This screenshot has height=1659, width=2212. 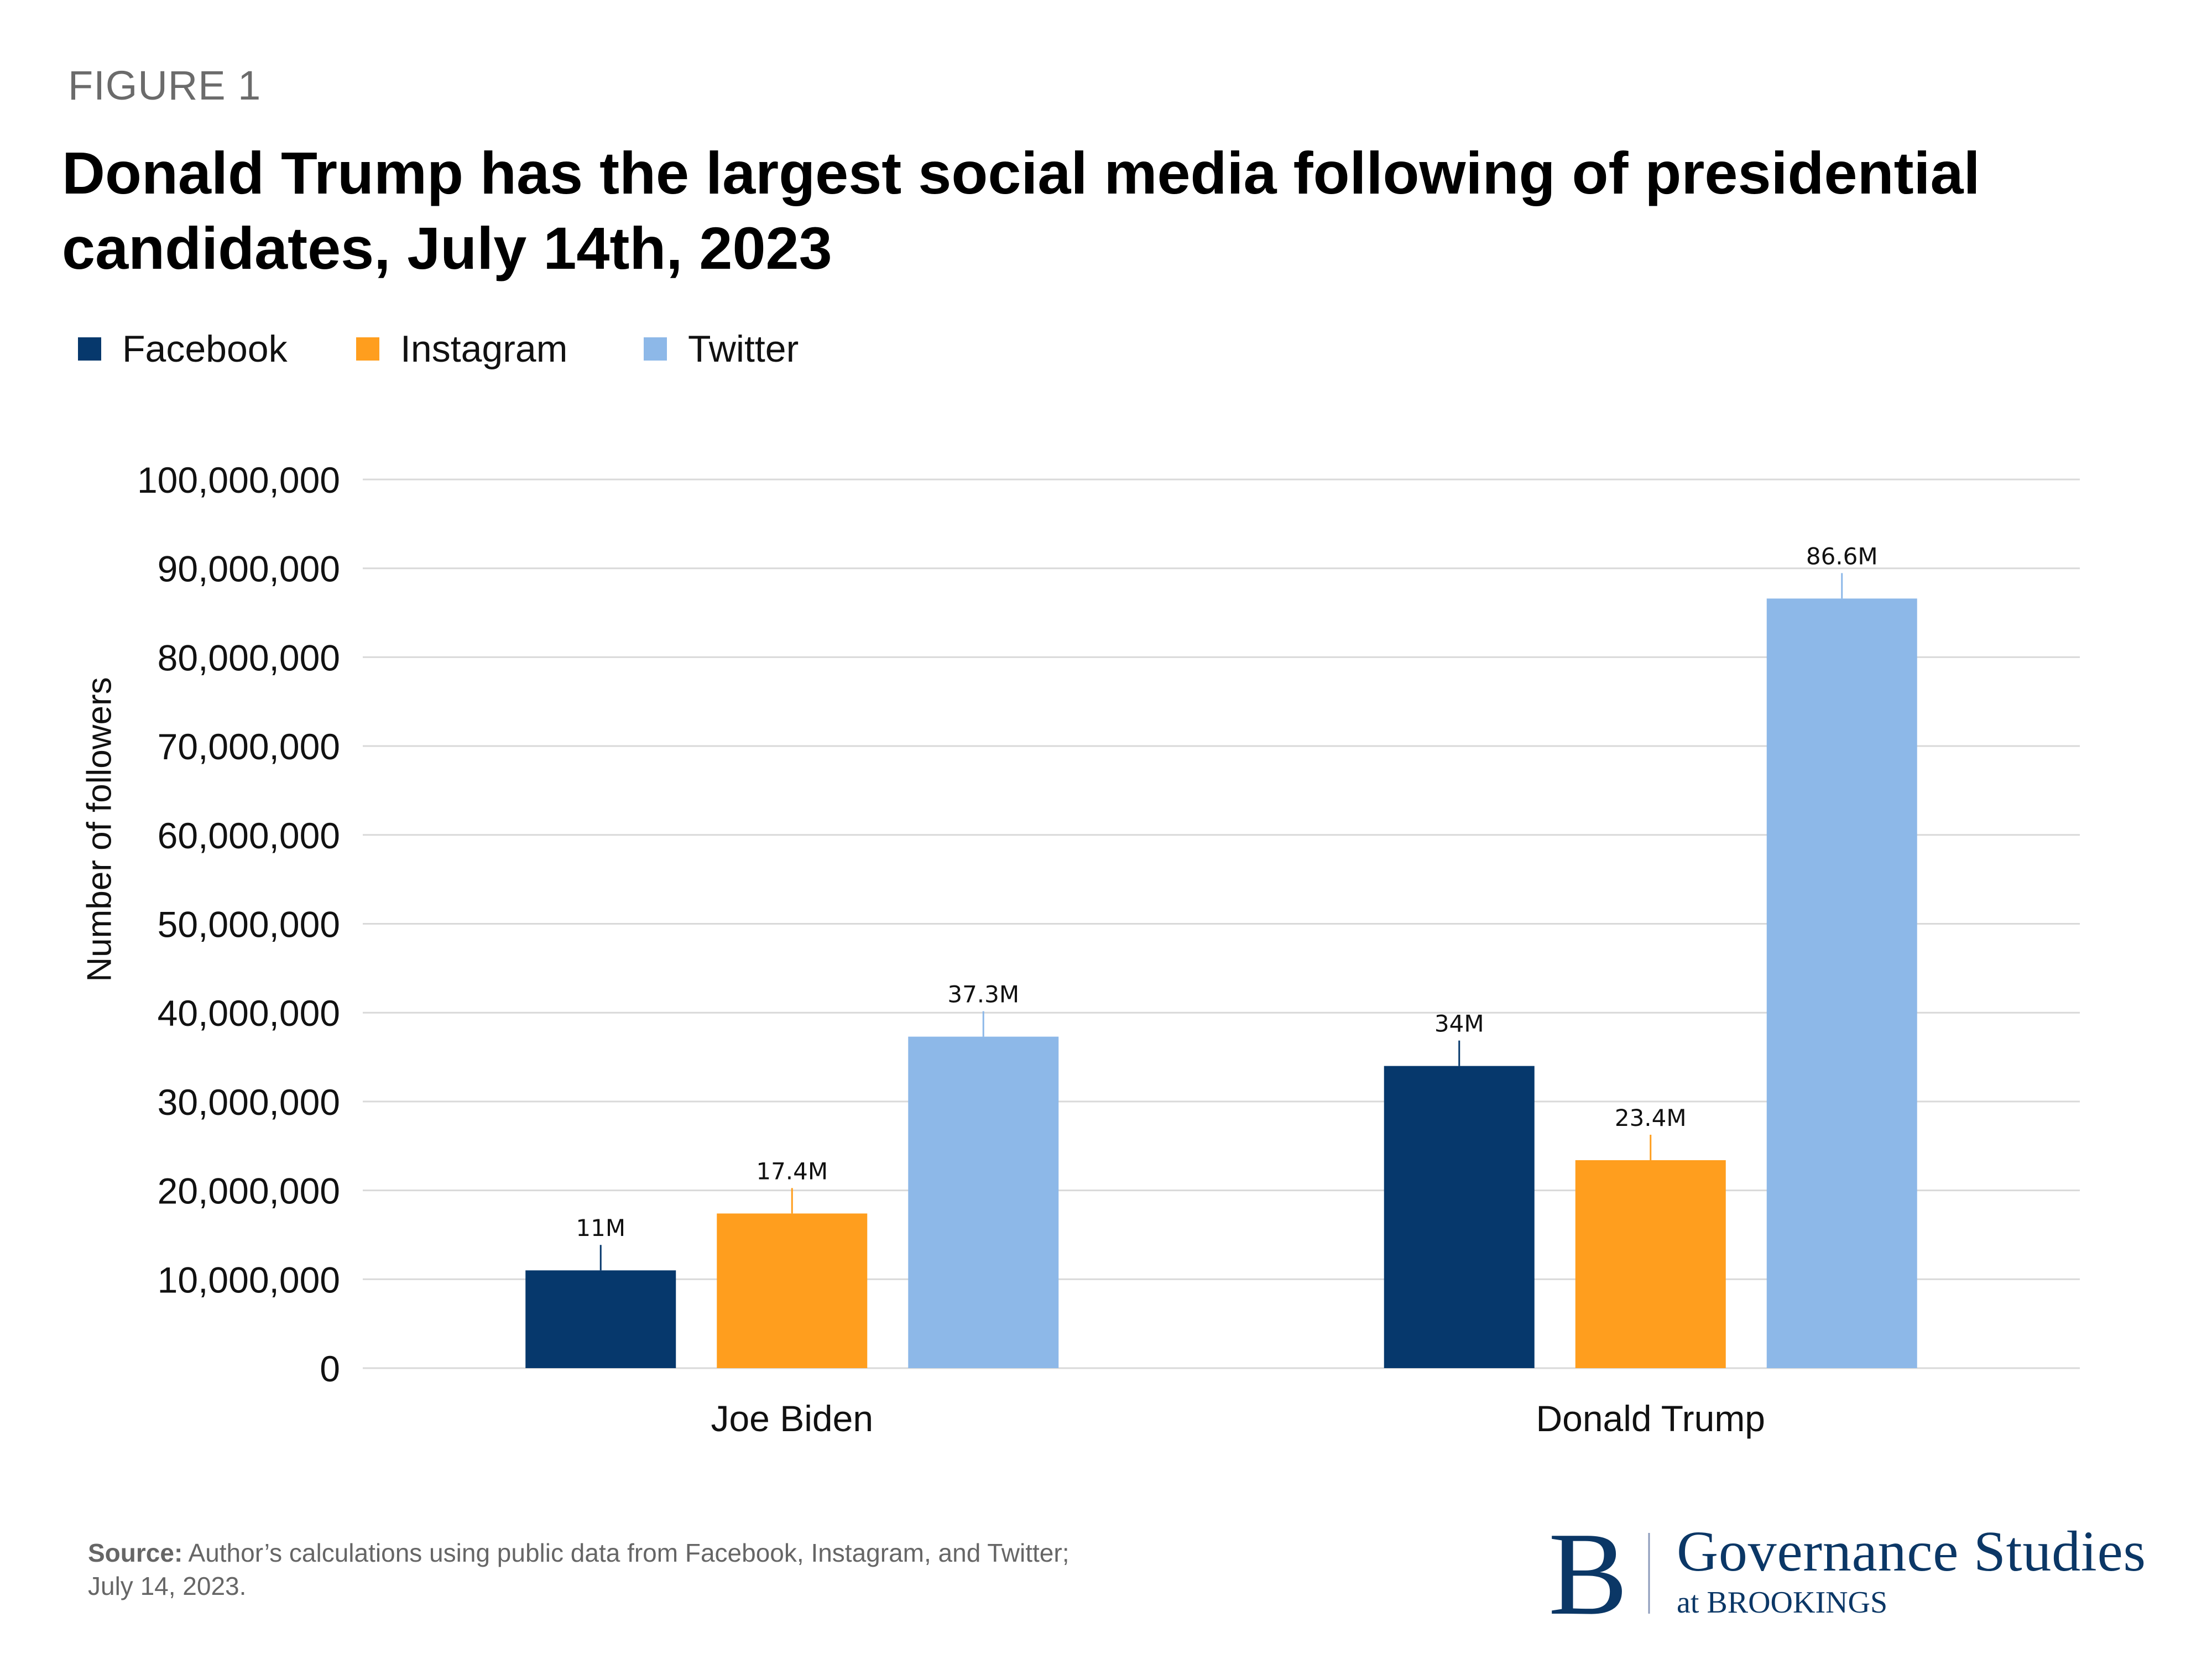 I want to click on y-tick-label: 30,000,000, so click(x=249, y=1103).